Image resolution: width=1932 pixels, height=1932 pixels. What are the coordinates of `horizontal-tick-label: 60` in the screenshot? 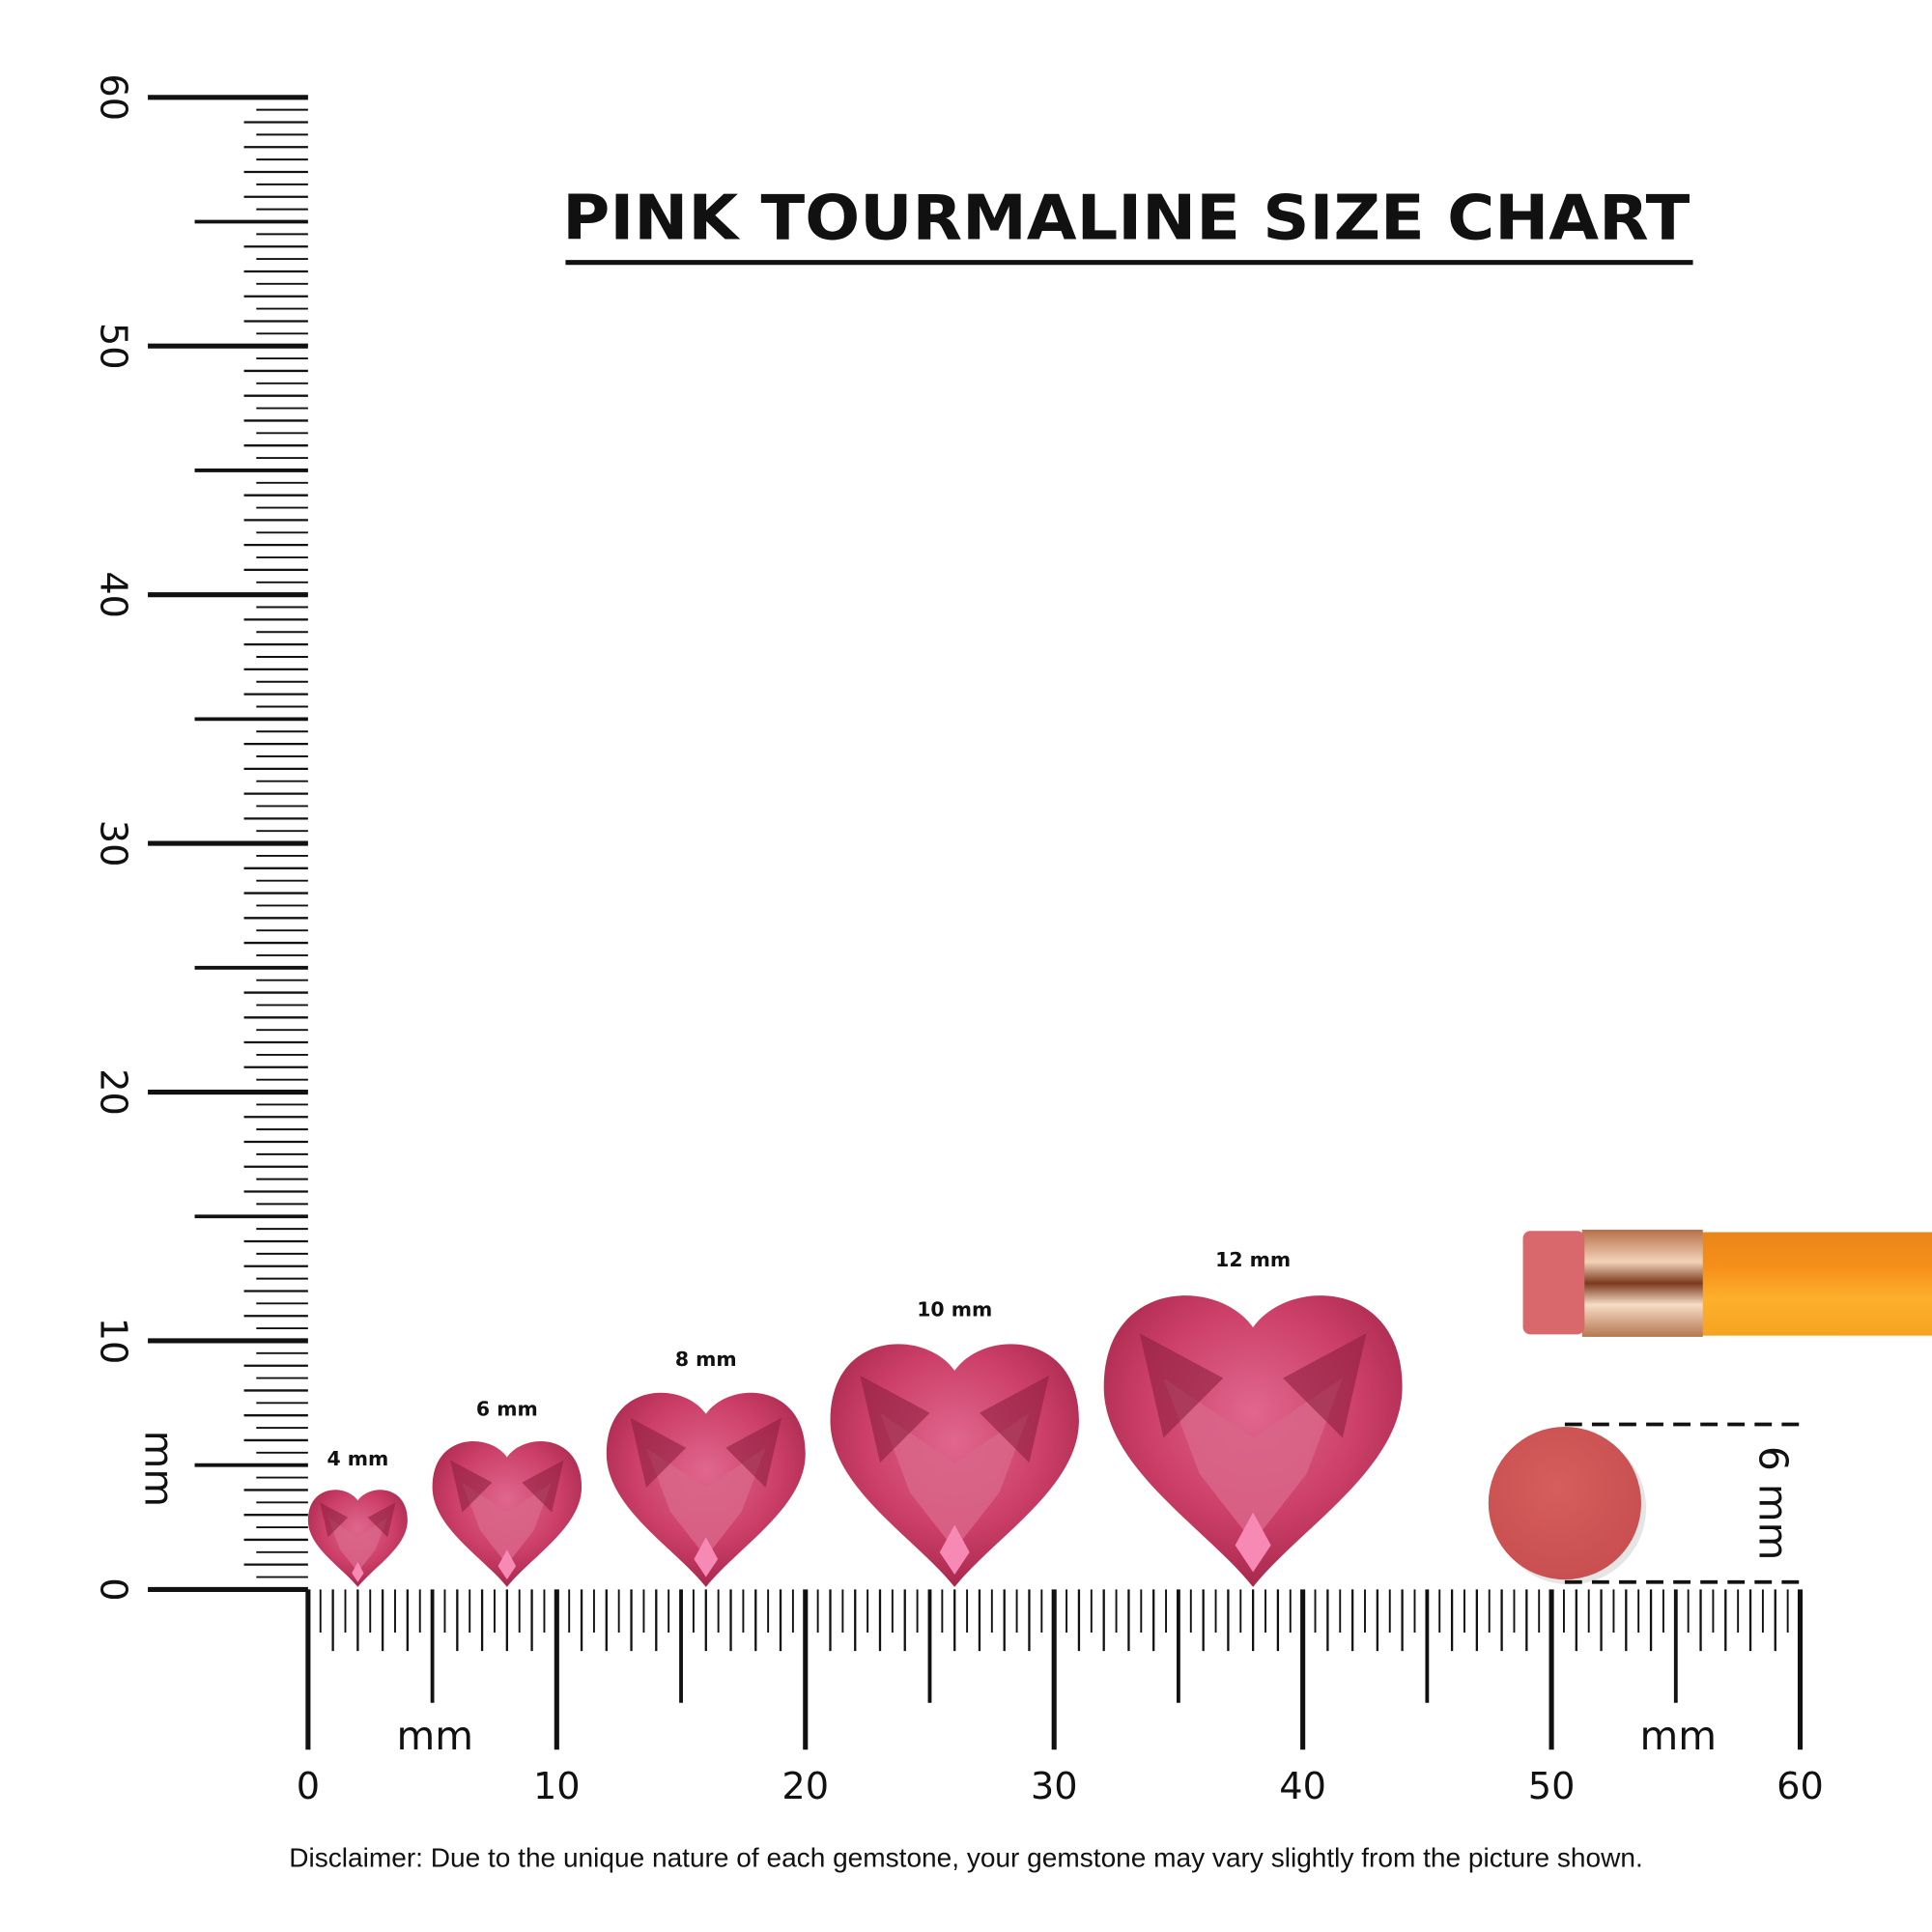 It's located at (1800, 1786).